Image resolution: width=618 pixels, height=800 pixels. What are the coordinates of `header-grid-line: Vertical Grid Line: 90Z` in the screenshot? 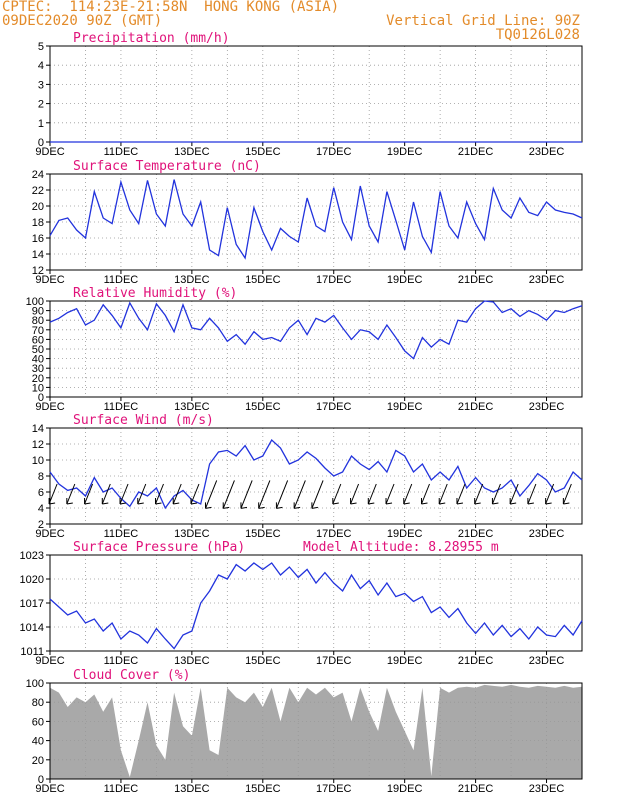 It's located at (483, 21).